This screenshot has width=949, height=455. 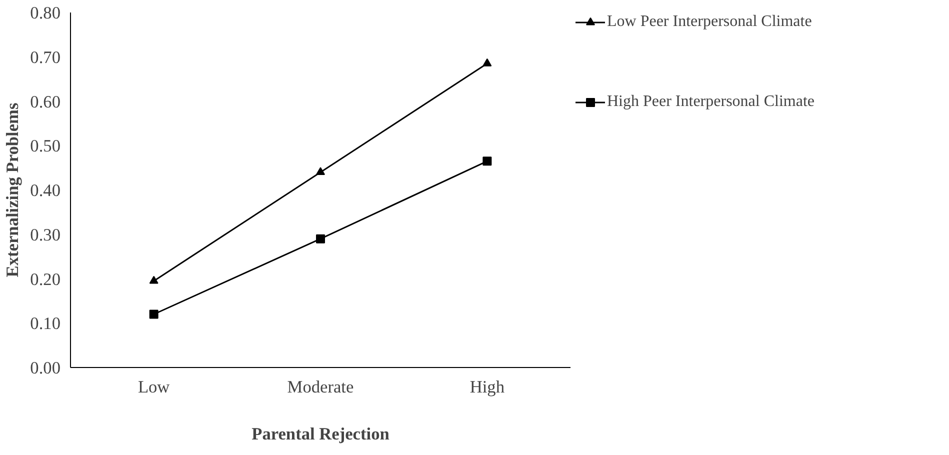 What do you see at coordinates (45, 234) in the screenshot?
I see `y-tick-label: 0.30` at bounding box center [45, 234].